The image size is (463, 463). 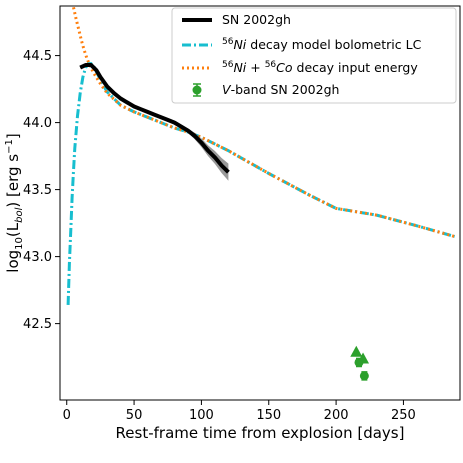 What do you see at coordinates (280, 89) in the screenshot?
I see `legend-label-vband: V-band SN 2002gh` at bounding box center [280, 89].